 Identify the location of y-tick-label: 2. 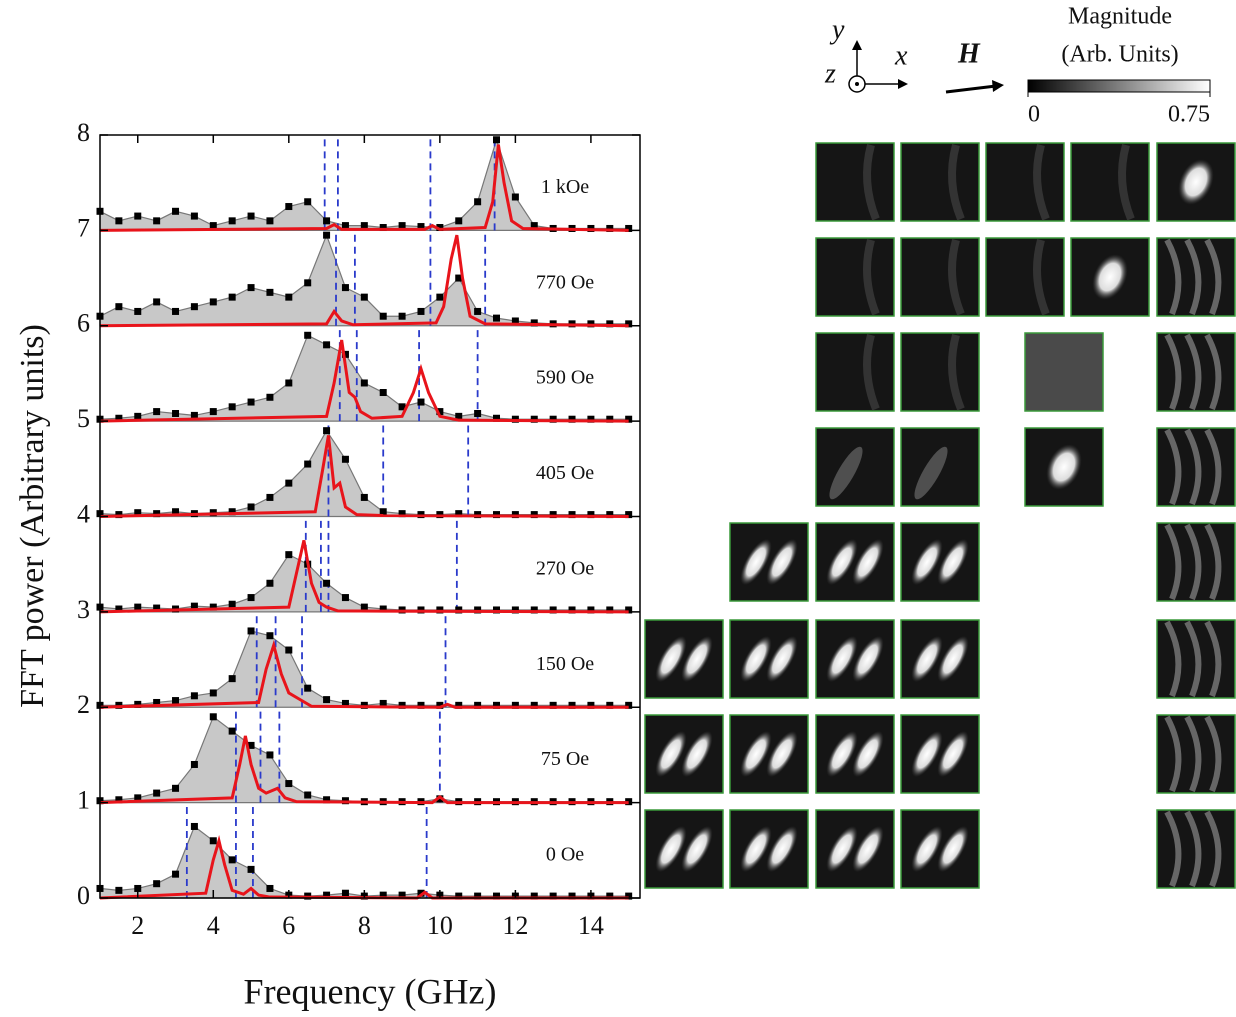
(83, 704).